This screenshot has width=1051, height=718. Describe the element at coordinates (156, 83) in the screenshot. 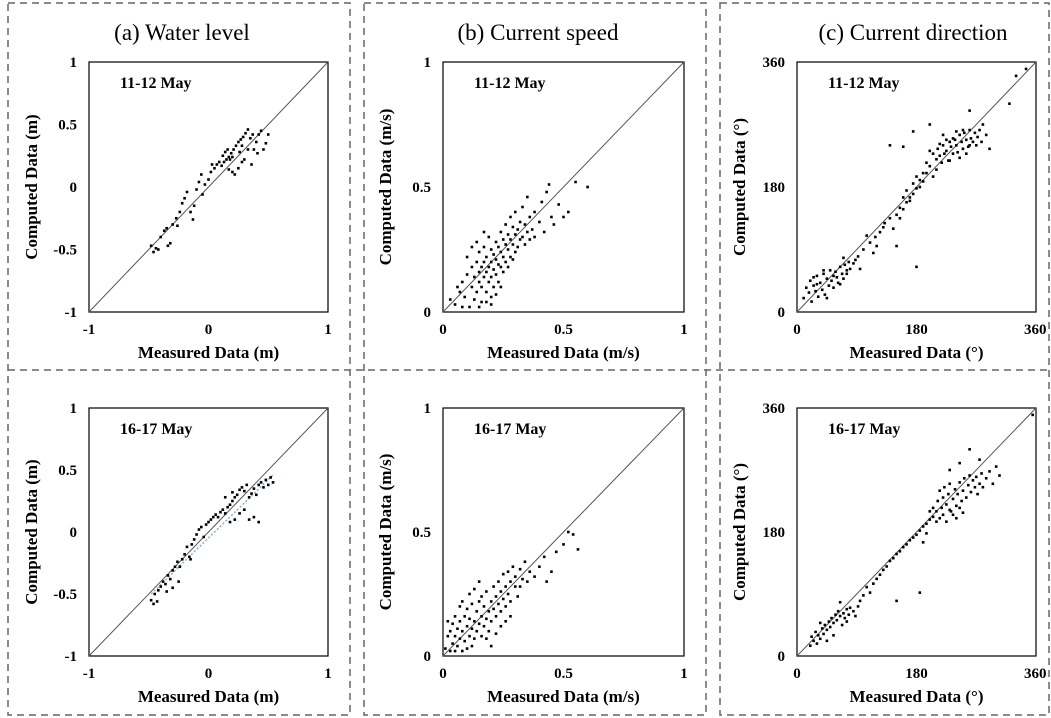

I see `period-label: 11-12 May` at that location.